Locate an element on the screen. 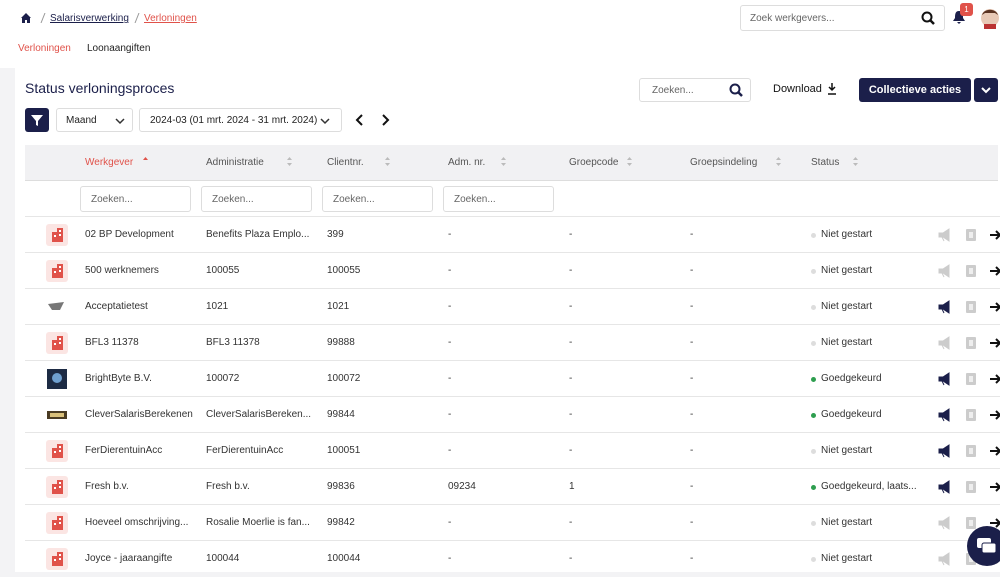  cell-text: FerDierentuinAcc is located at coordinates (245, 450).